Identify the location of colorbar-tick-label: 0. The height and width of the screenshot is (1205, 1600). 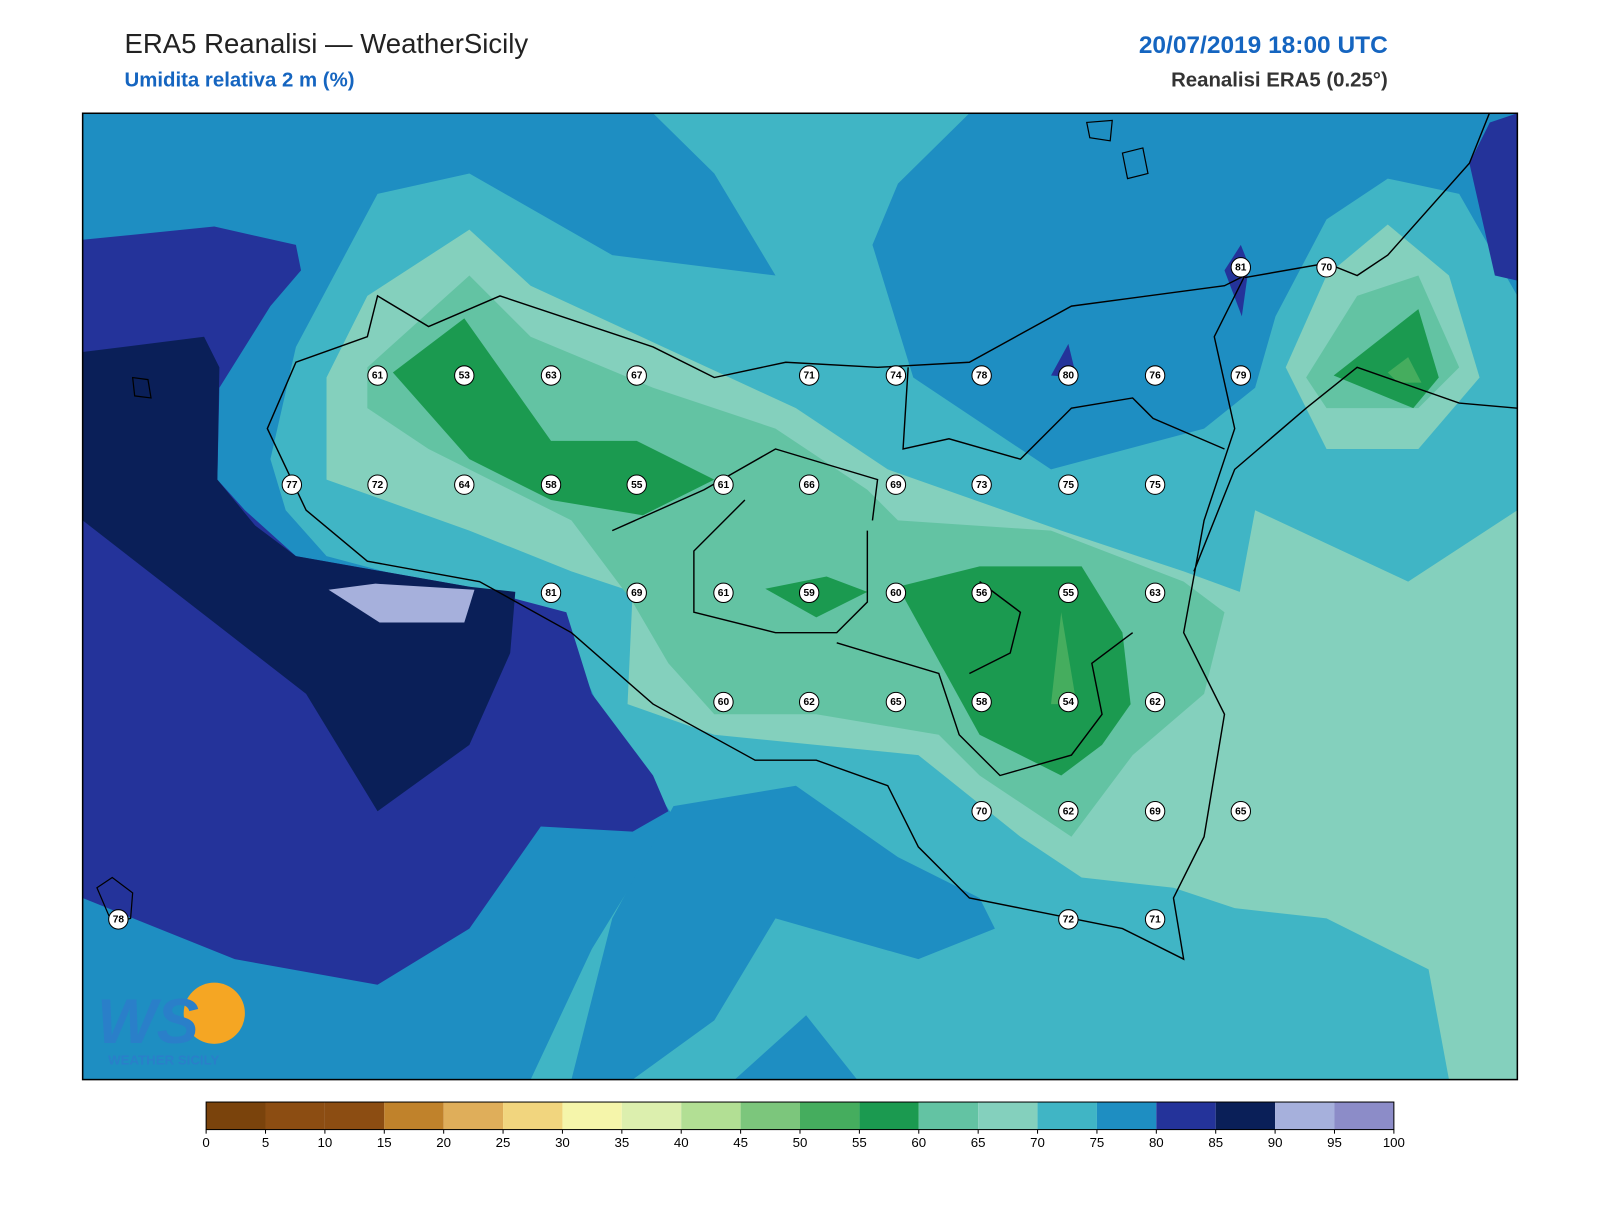
(205, 1142).